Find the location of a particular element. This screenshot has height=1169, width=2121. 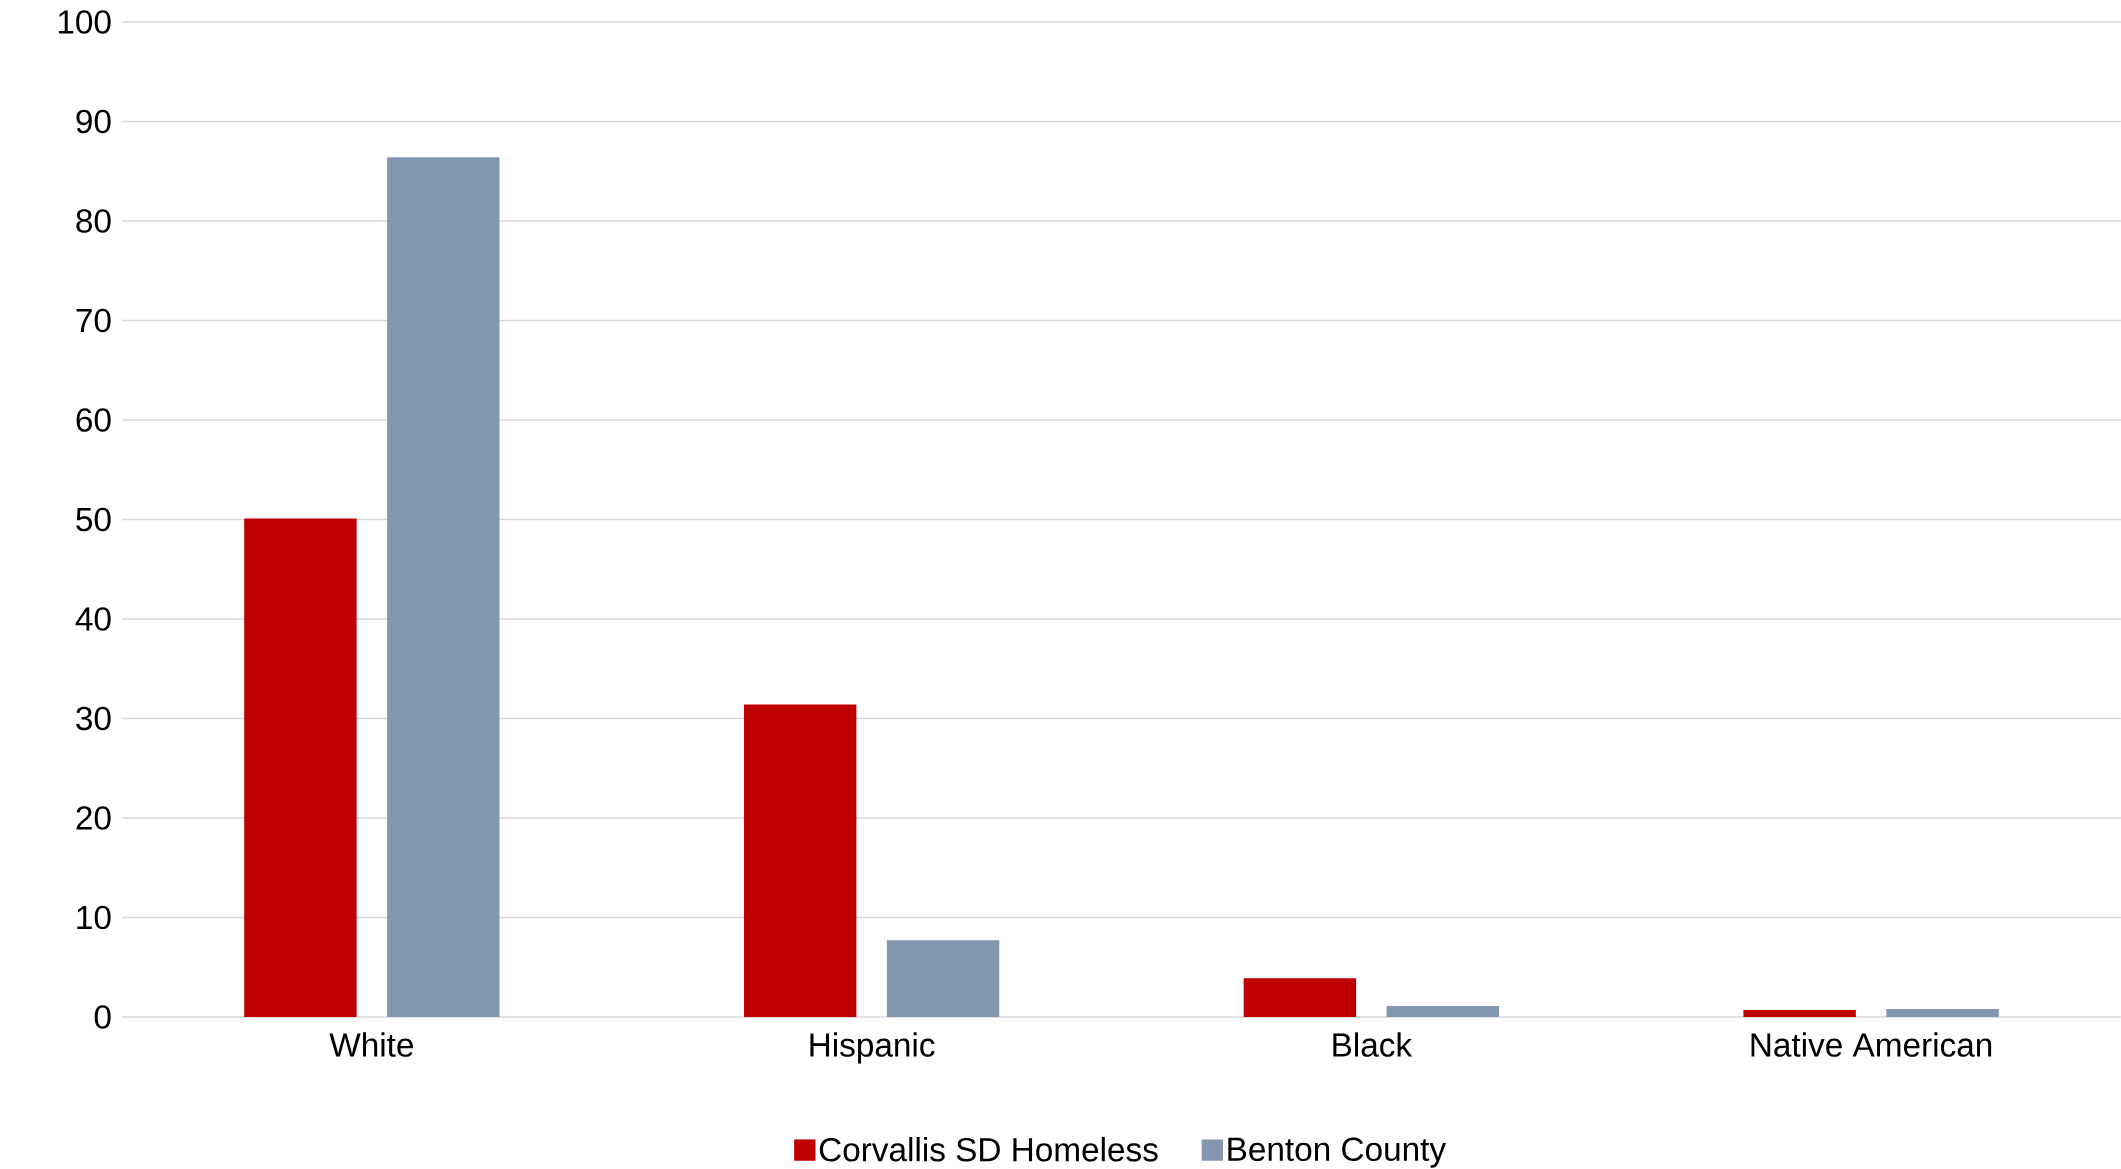

y-tick-label: 40 is located at coordinates (93, 619).